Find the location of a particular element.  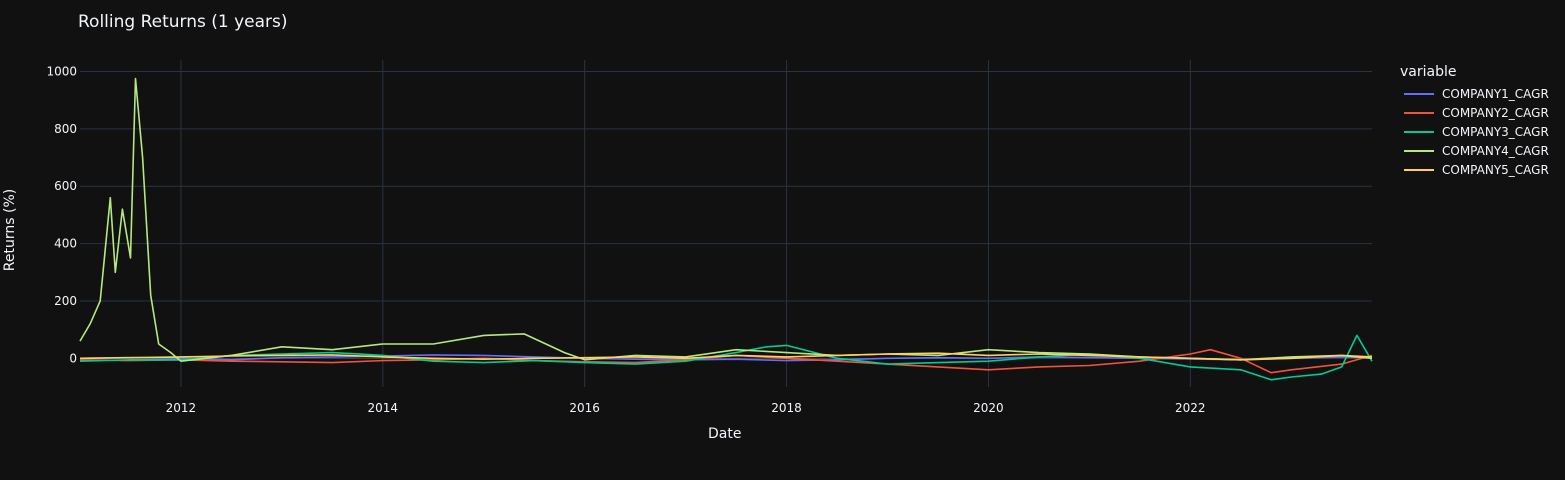

x-tick-label: 2012 is located at coordinates (181, 408).